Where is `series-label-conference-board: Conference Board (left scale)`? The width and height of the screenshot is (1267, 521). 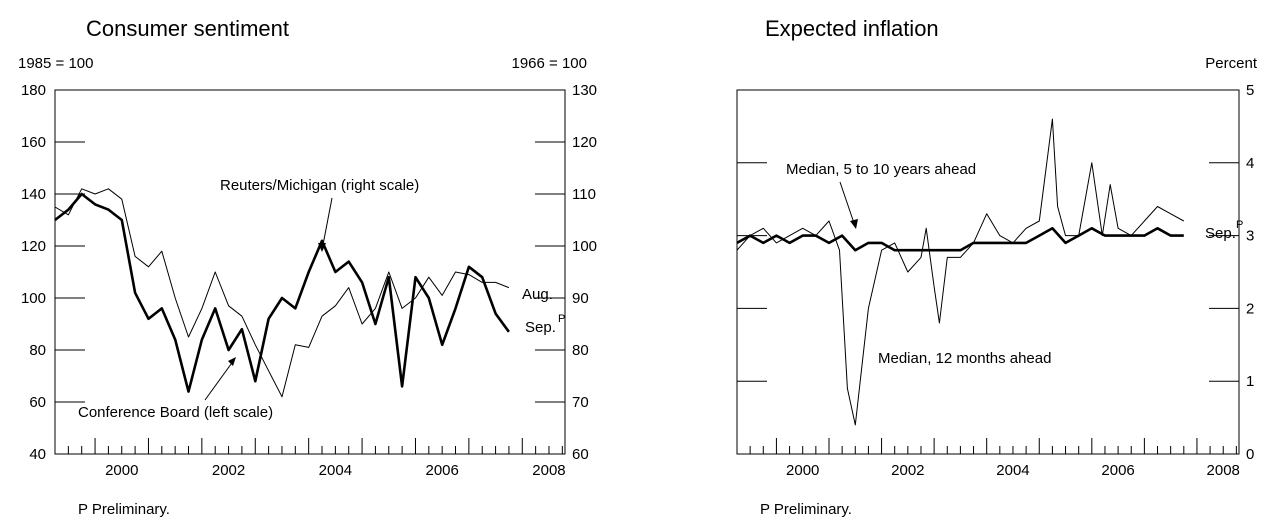
series-label-conference-board: Conference Board (left scale) is located at coordinates (175, 412).